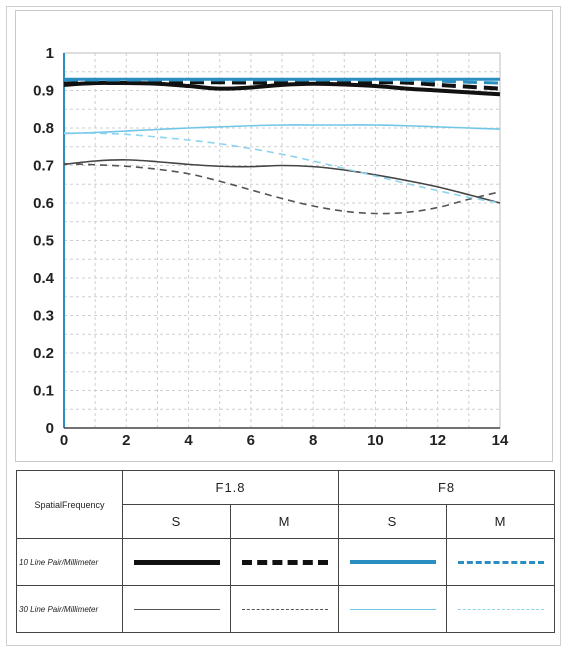 The width and height of the screenshot is (570, 650). Describe the element at coordinates (375, 440) in the screenshot. I see `x-tick-label: 10` at that location.